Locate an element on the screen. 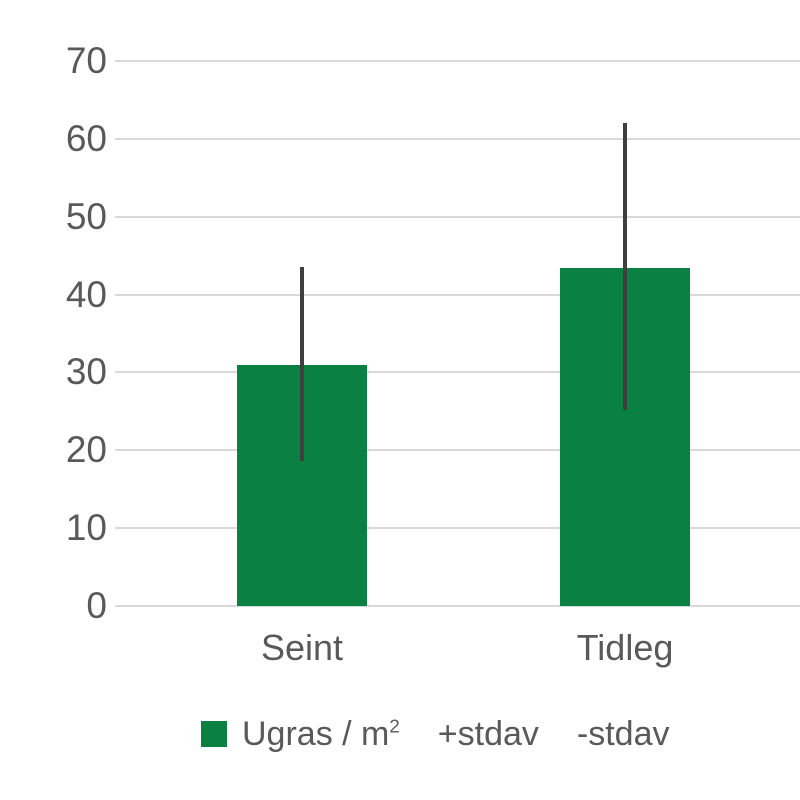  legend-item-ugras: Ugras / m2 is located at coordinates (300, 734).